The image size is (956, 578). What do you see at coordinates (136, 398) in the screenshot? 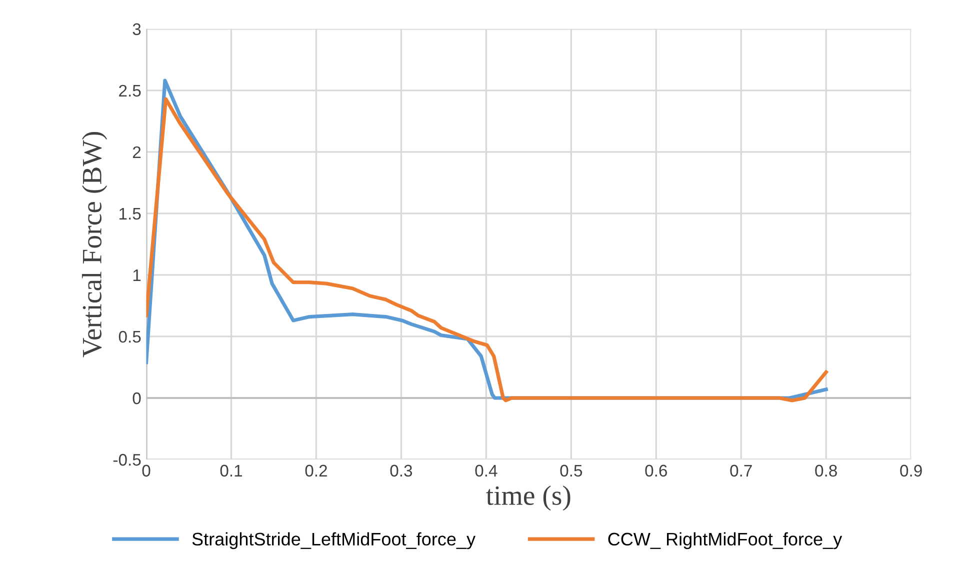
I see `y-tick-label: 0` at bounding box center [136, 398].